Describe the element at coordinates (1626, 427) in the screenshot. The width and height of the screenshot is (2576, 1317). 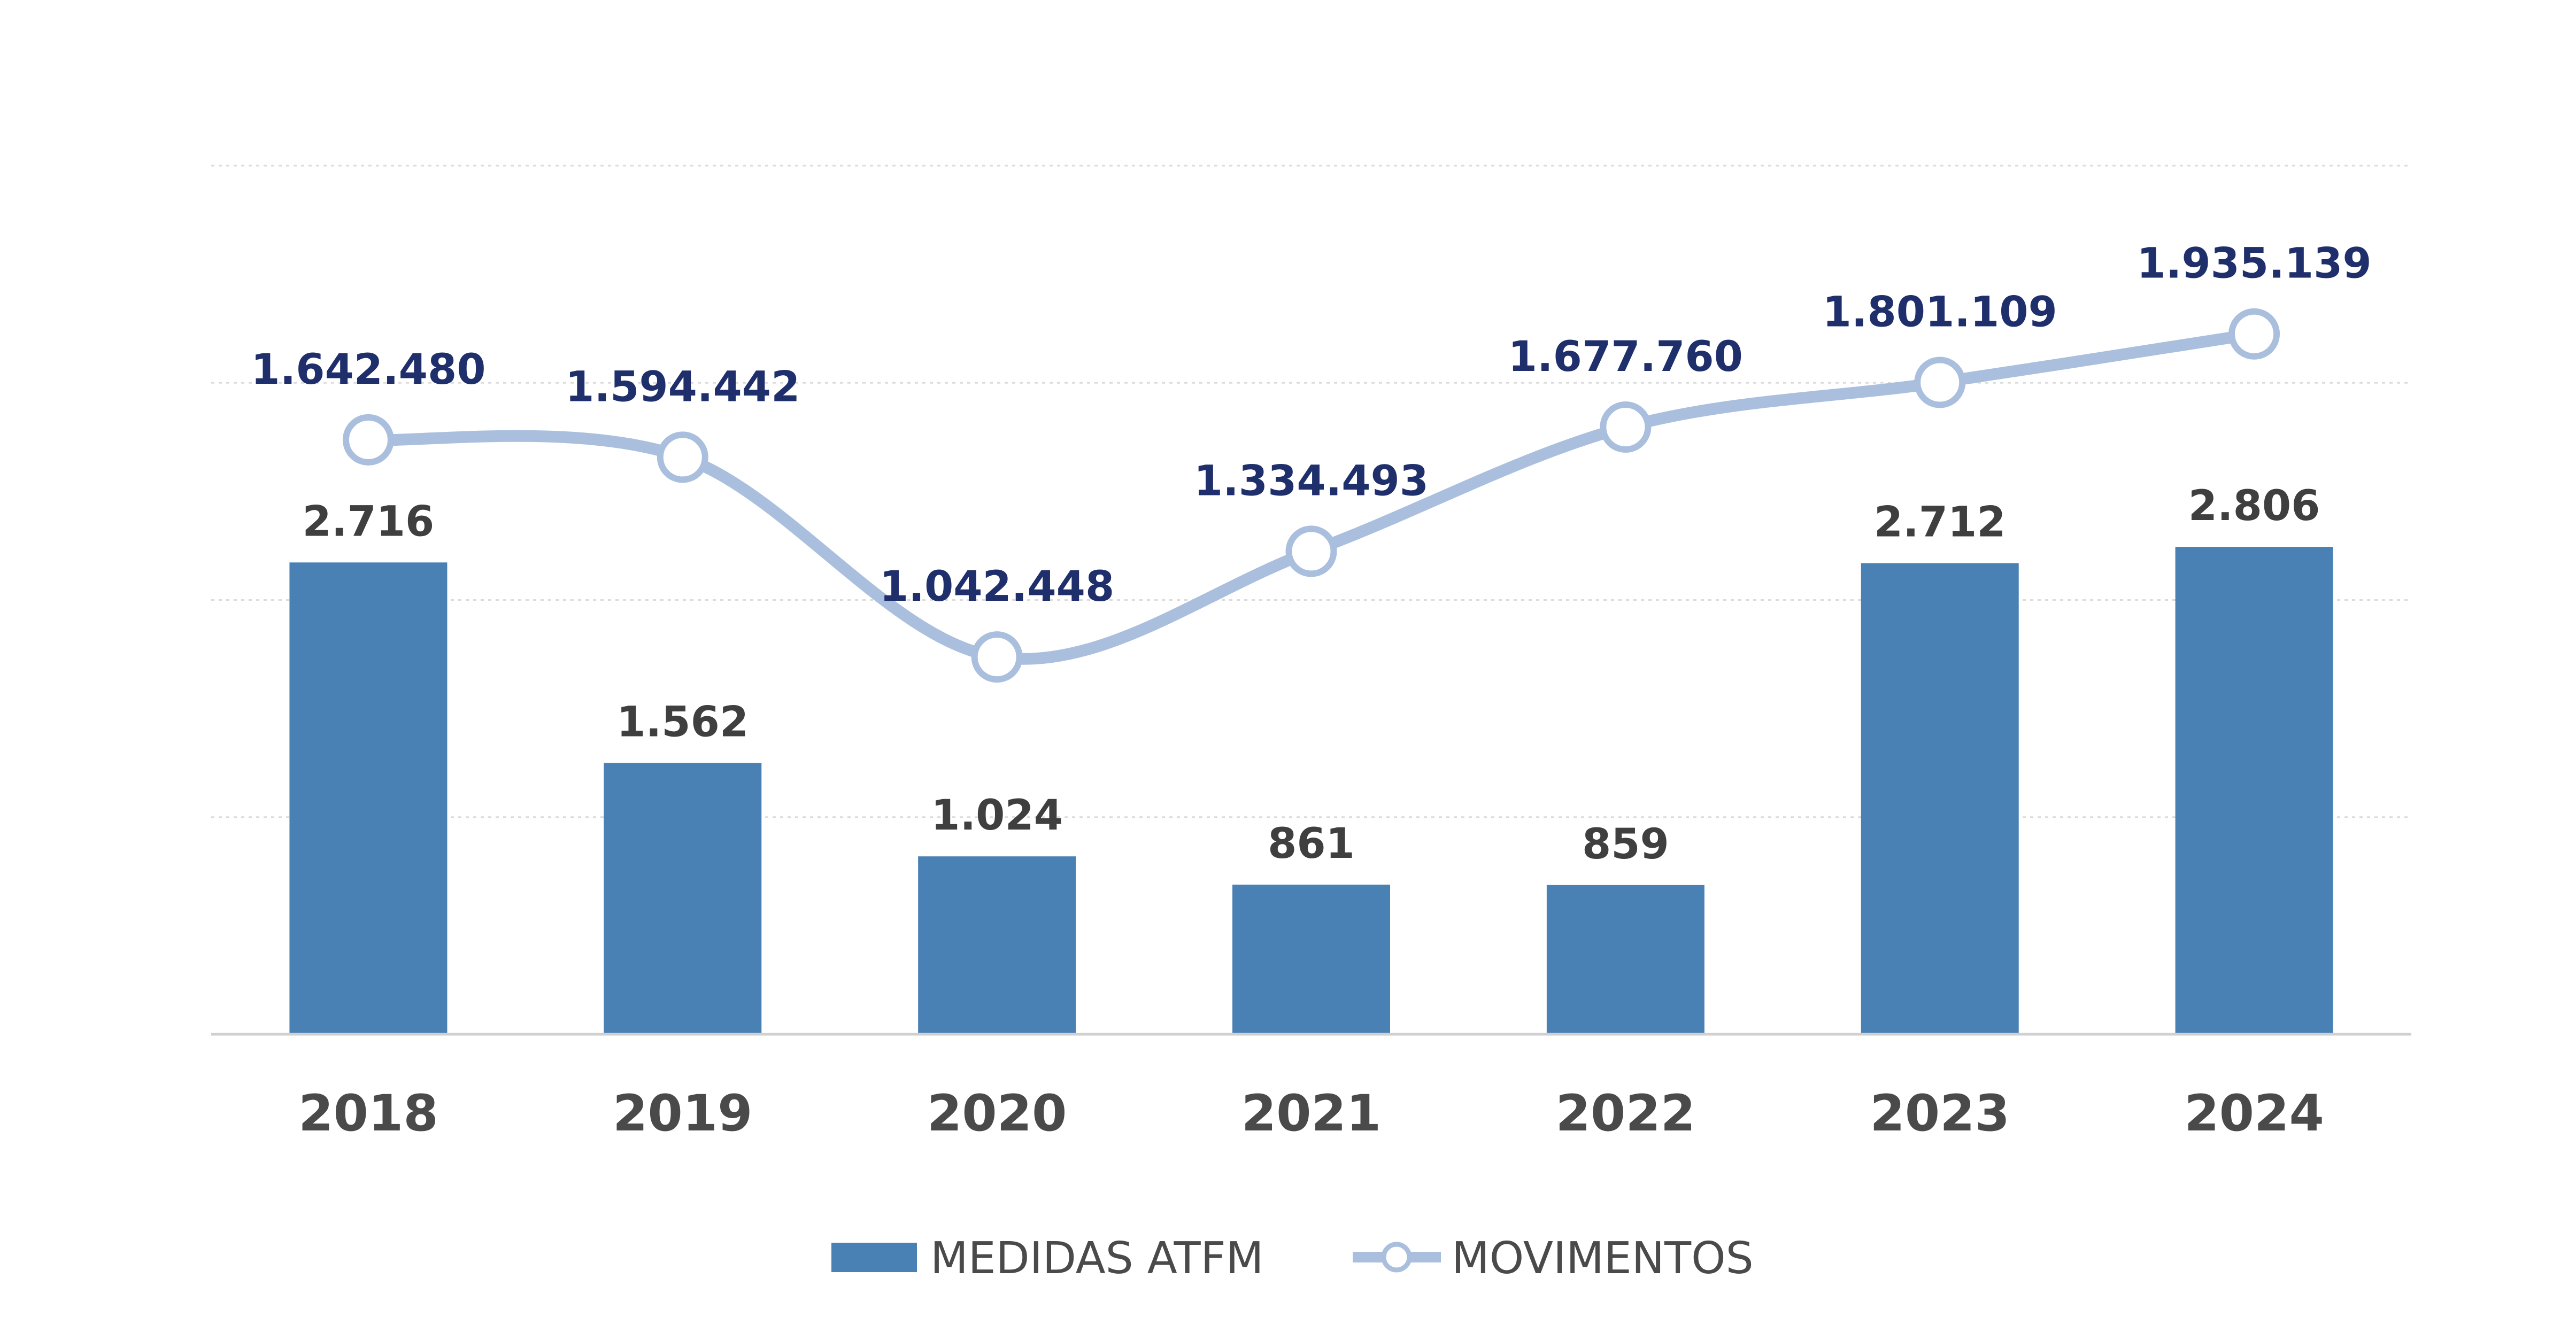
I see `line-marker-2022` at that location.